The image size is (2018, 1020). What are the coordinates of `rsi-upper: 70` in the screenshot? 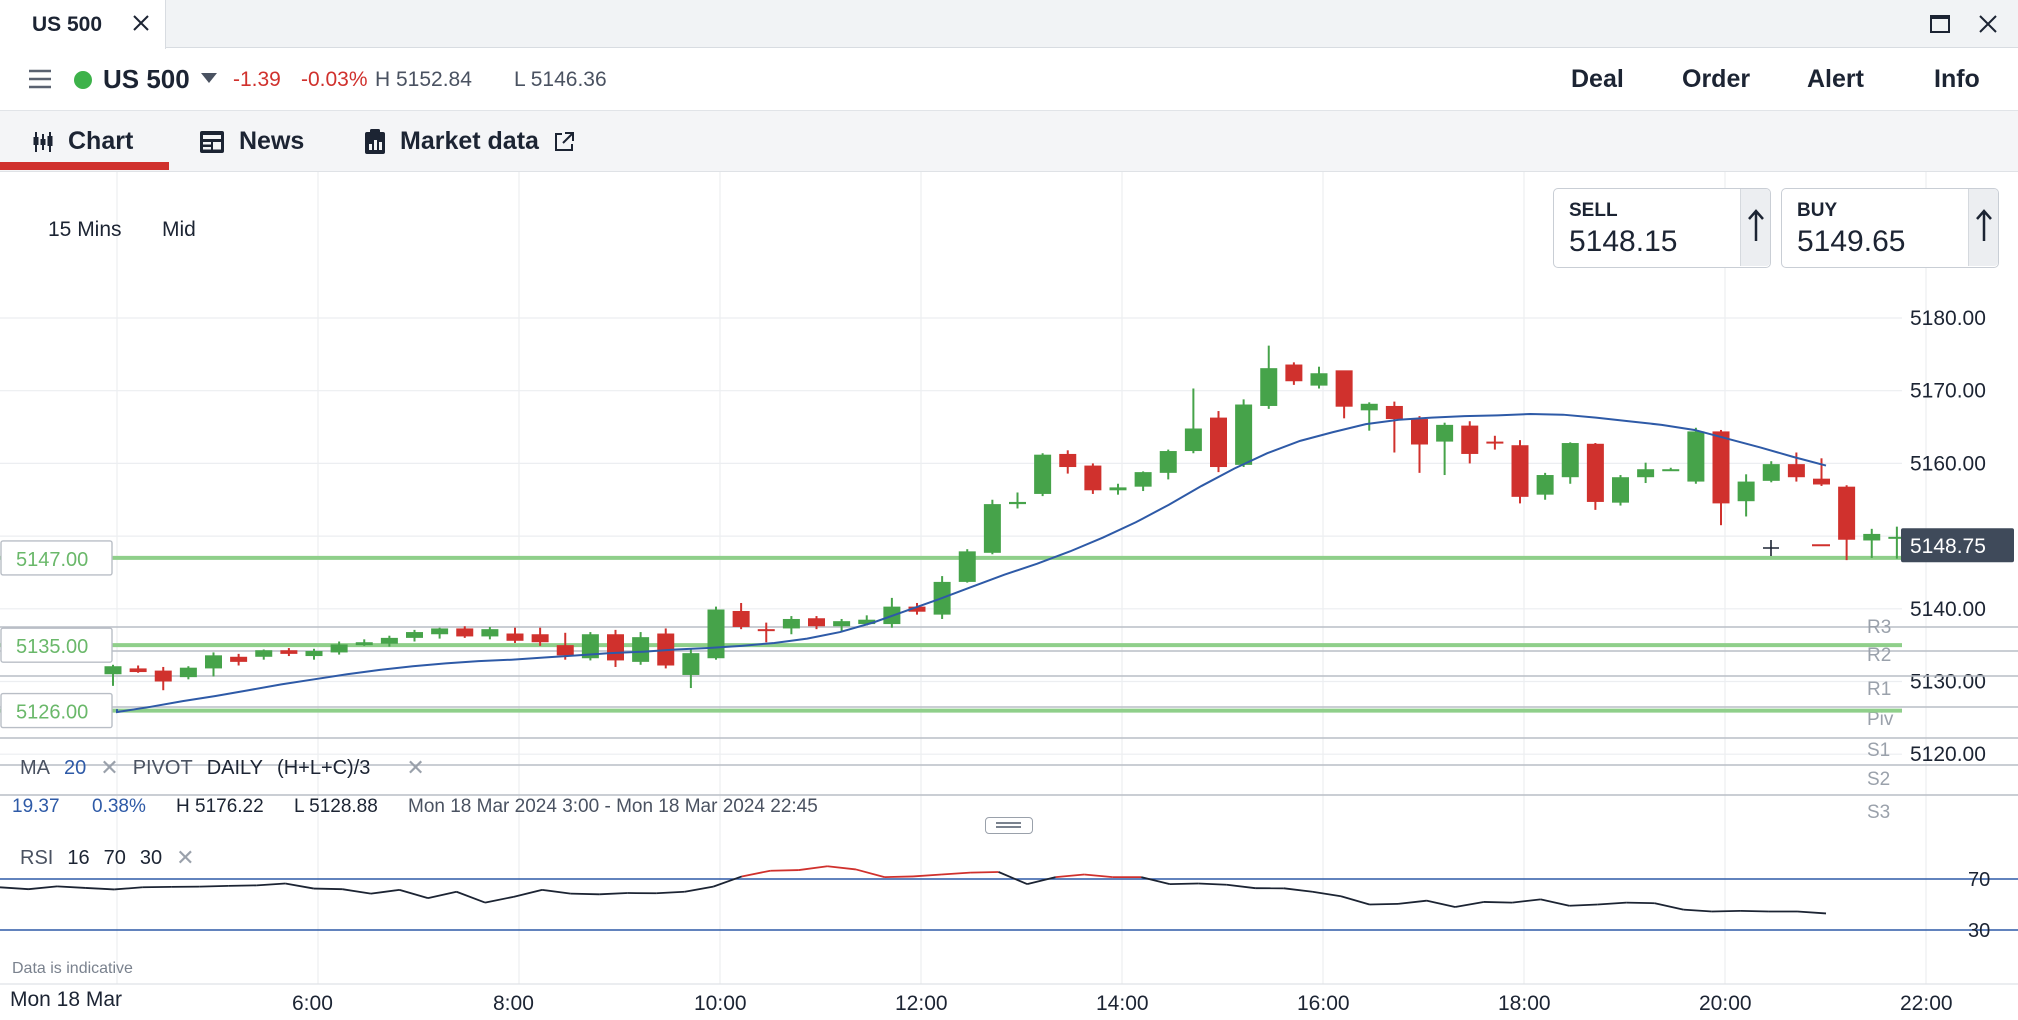 It's located at (114, 857).